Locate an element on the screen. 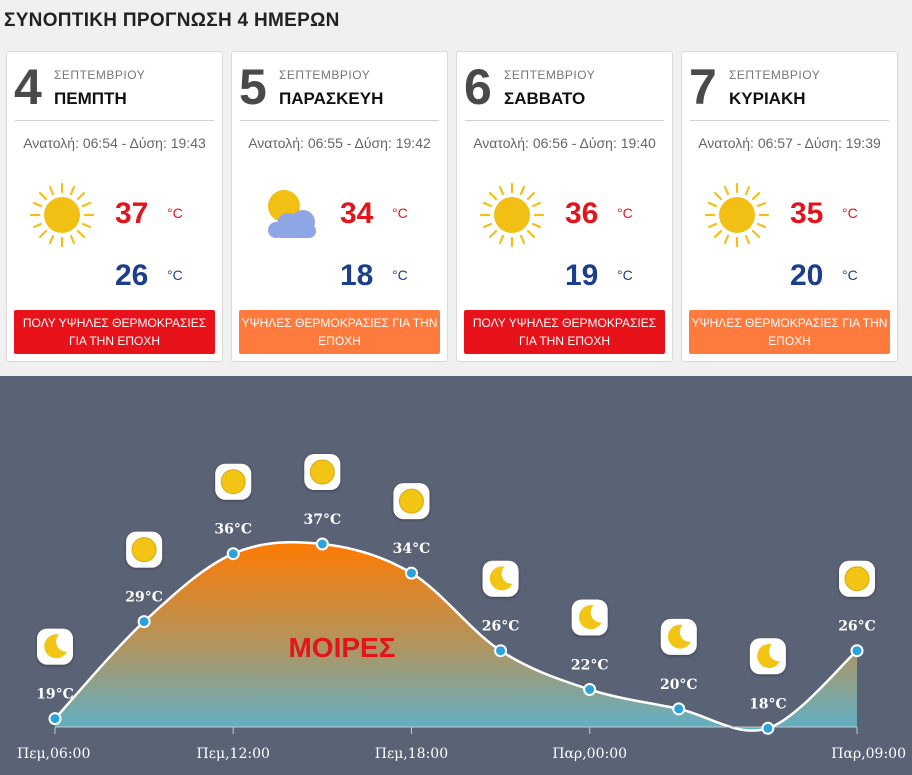  temp-label: 37°C is located at coordinates (323, 520).